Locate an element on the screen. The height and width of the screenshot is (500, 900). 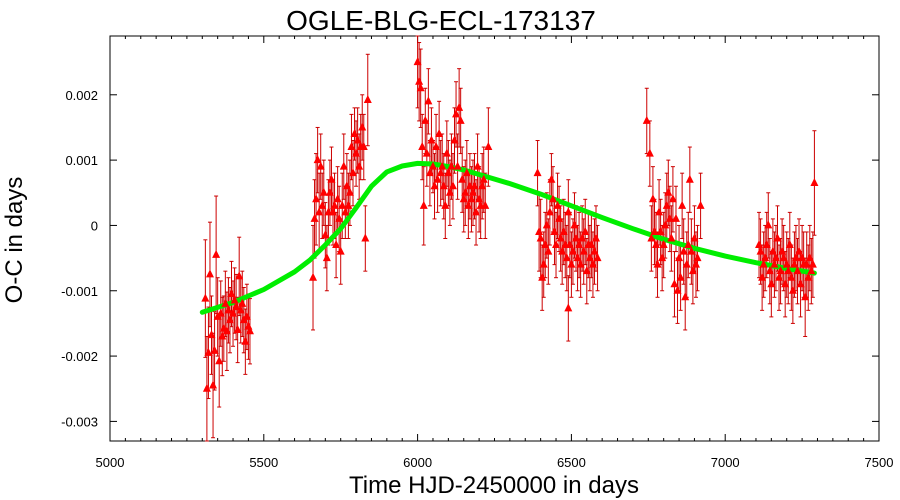
x-tick-label: 5500 is located at coordinates (263, 462).